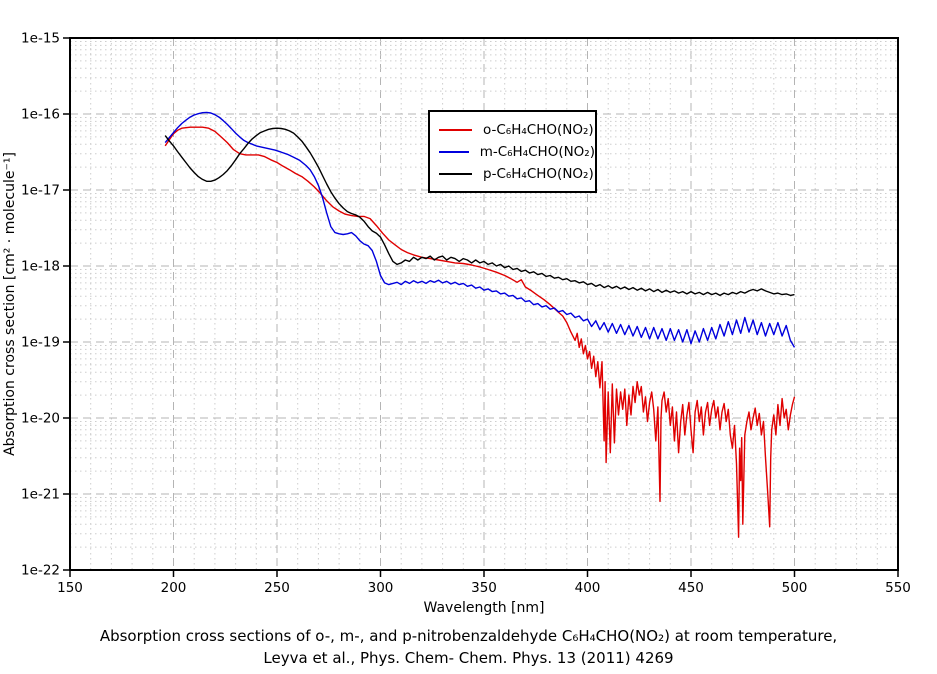 This screenshot has height=674, width=937. What do you see at coordinates (40, 495) in the screenshot?
I see `y-tick-label: 1e-21` at bounding box center [40, 495].